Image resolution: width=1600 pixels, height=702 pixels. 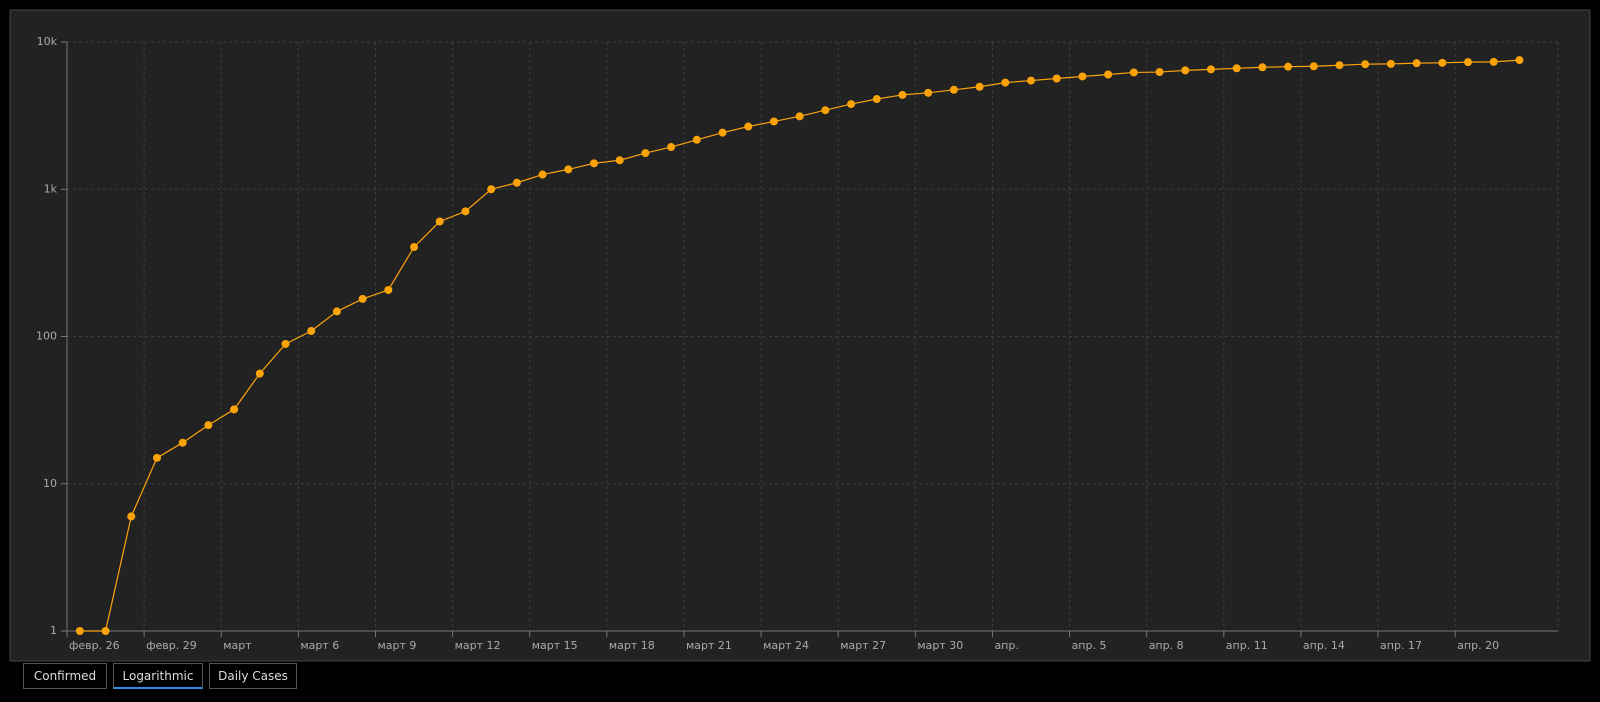 What do you see at coordinates (555, 645) in the screenshot?
I see `x-tick-label: март 15` at bounding box center [555, 645].